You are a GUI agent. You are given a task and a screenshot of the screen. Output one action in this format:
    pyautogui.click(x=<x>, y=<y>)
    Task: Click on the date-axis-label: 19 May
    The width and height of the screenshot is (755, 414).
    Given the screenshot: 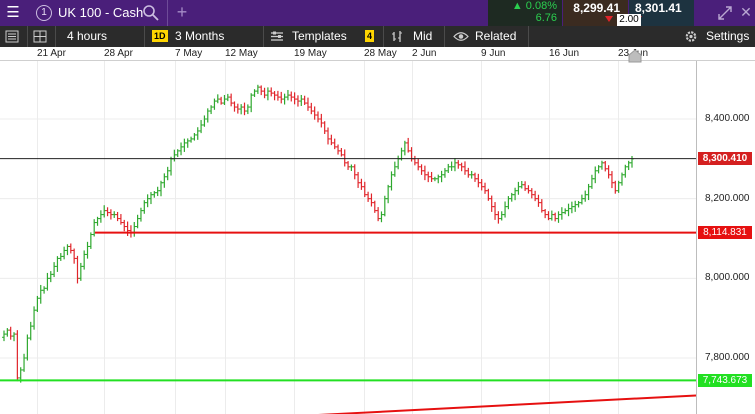 What is the action you would take?
    pyautogui.click(x=310, y=53)
    